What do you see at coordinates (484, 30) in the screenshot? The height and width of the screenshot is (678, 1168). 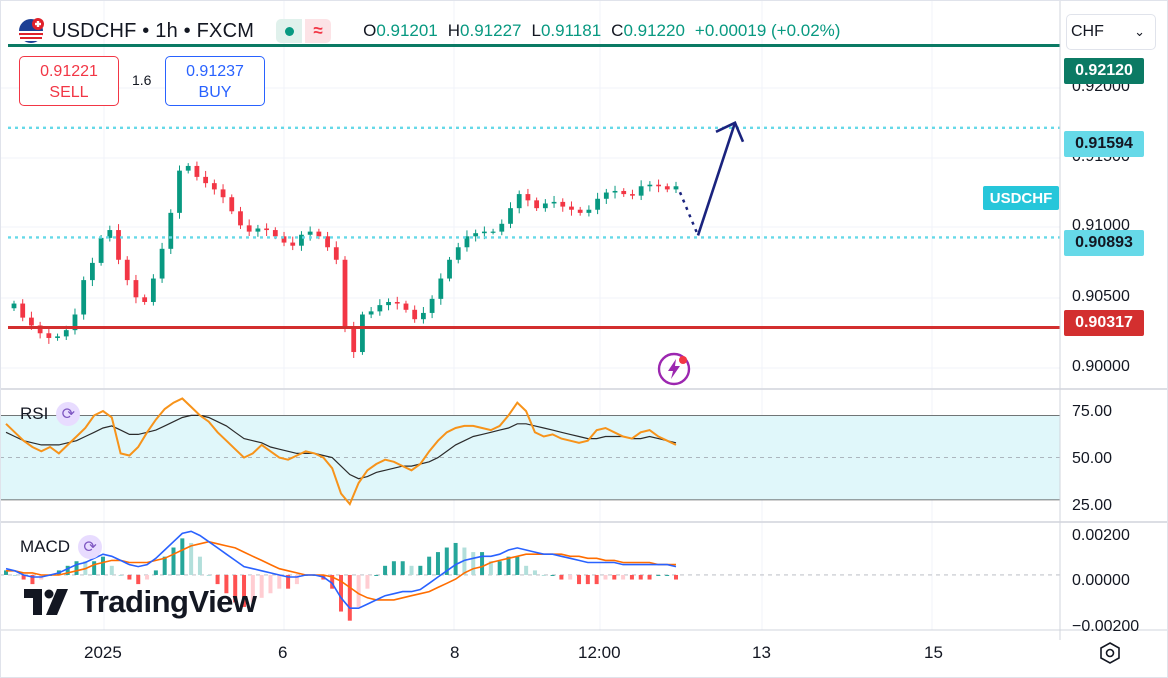 I see `ohlc-high: H0.91227` at bounding box center [484, 30].